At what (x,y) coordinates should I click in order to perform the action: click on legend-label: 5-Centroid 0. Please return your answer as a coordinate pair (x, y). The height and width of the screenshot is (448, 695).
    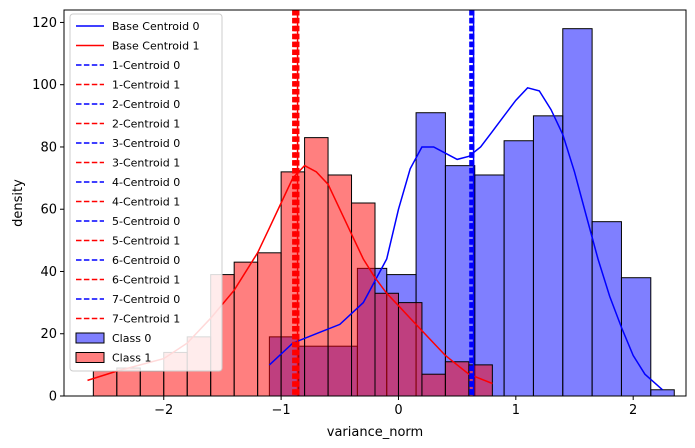
    Looking at the image, I should click on (146, 221).